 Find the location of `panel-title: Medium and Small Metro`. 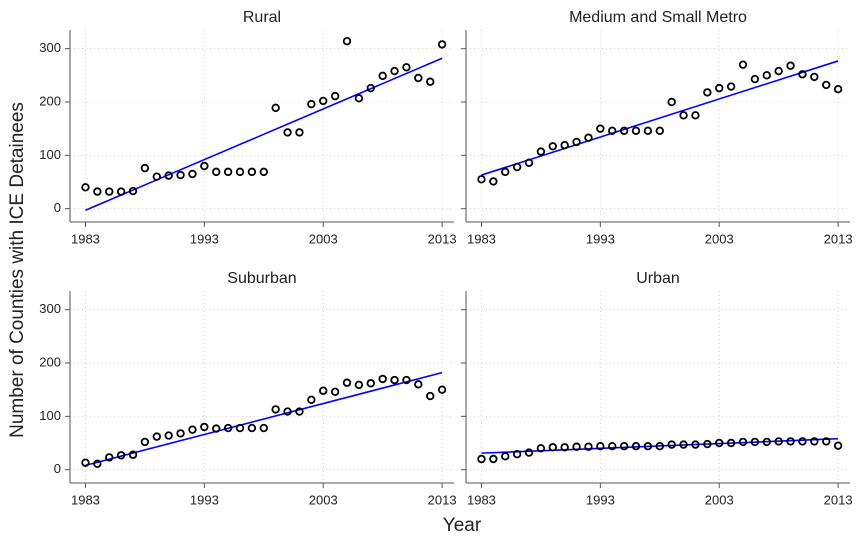

panel-title: Medium and Small Metro is located at coordinates (658, 17).